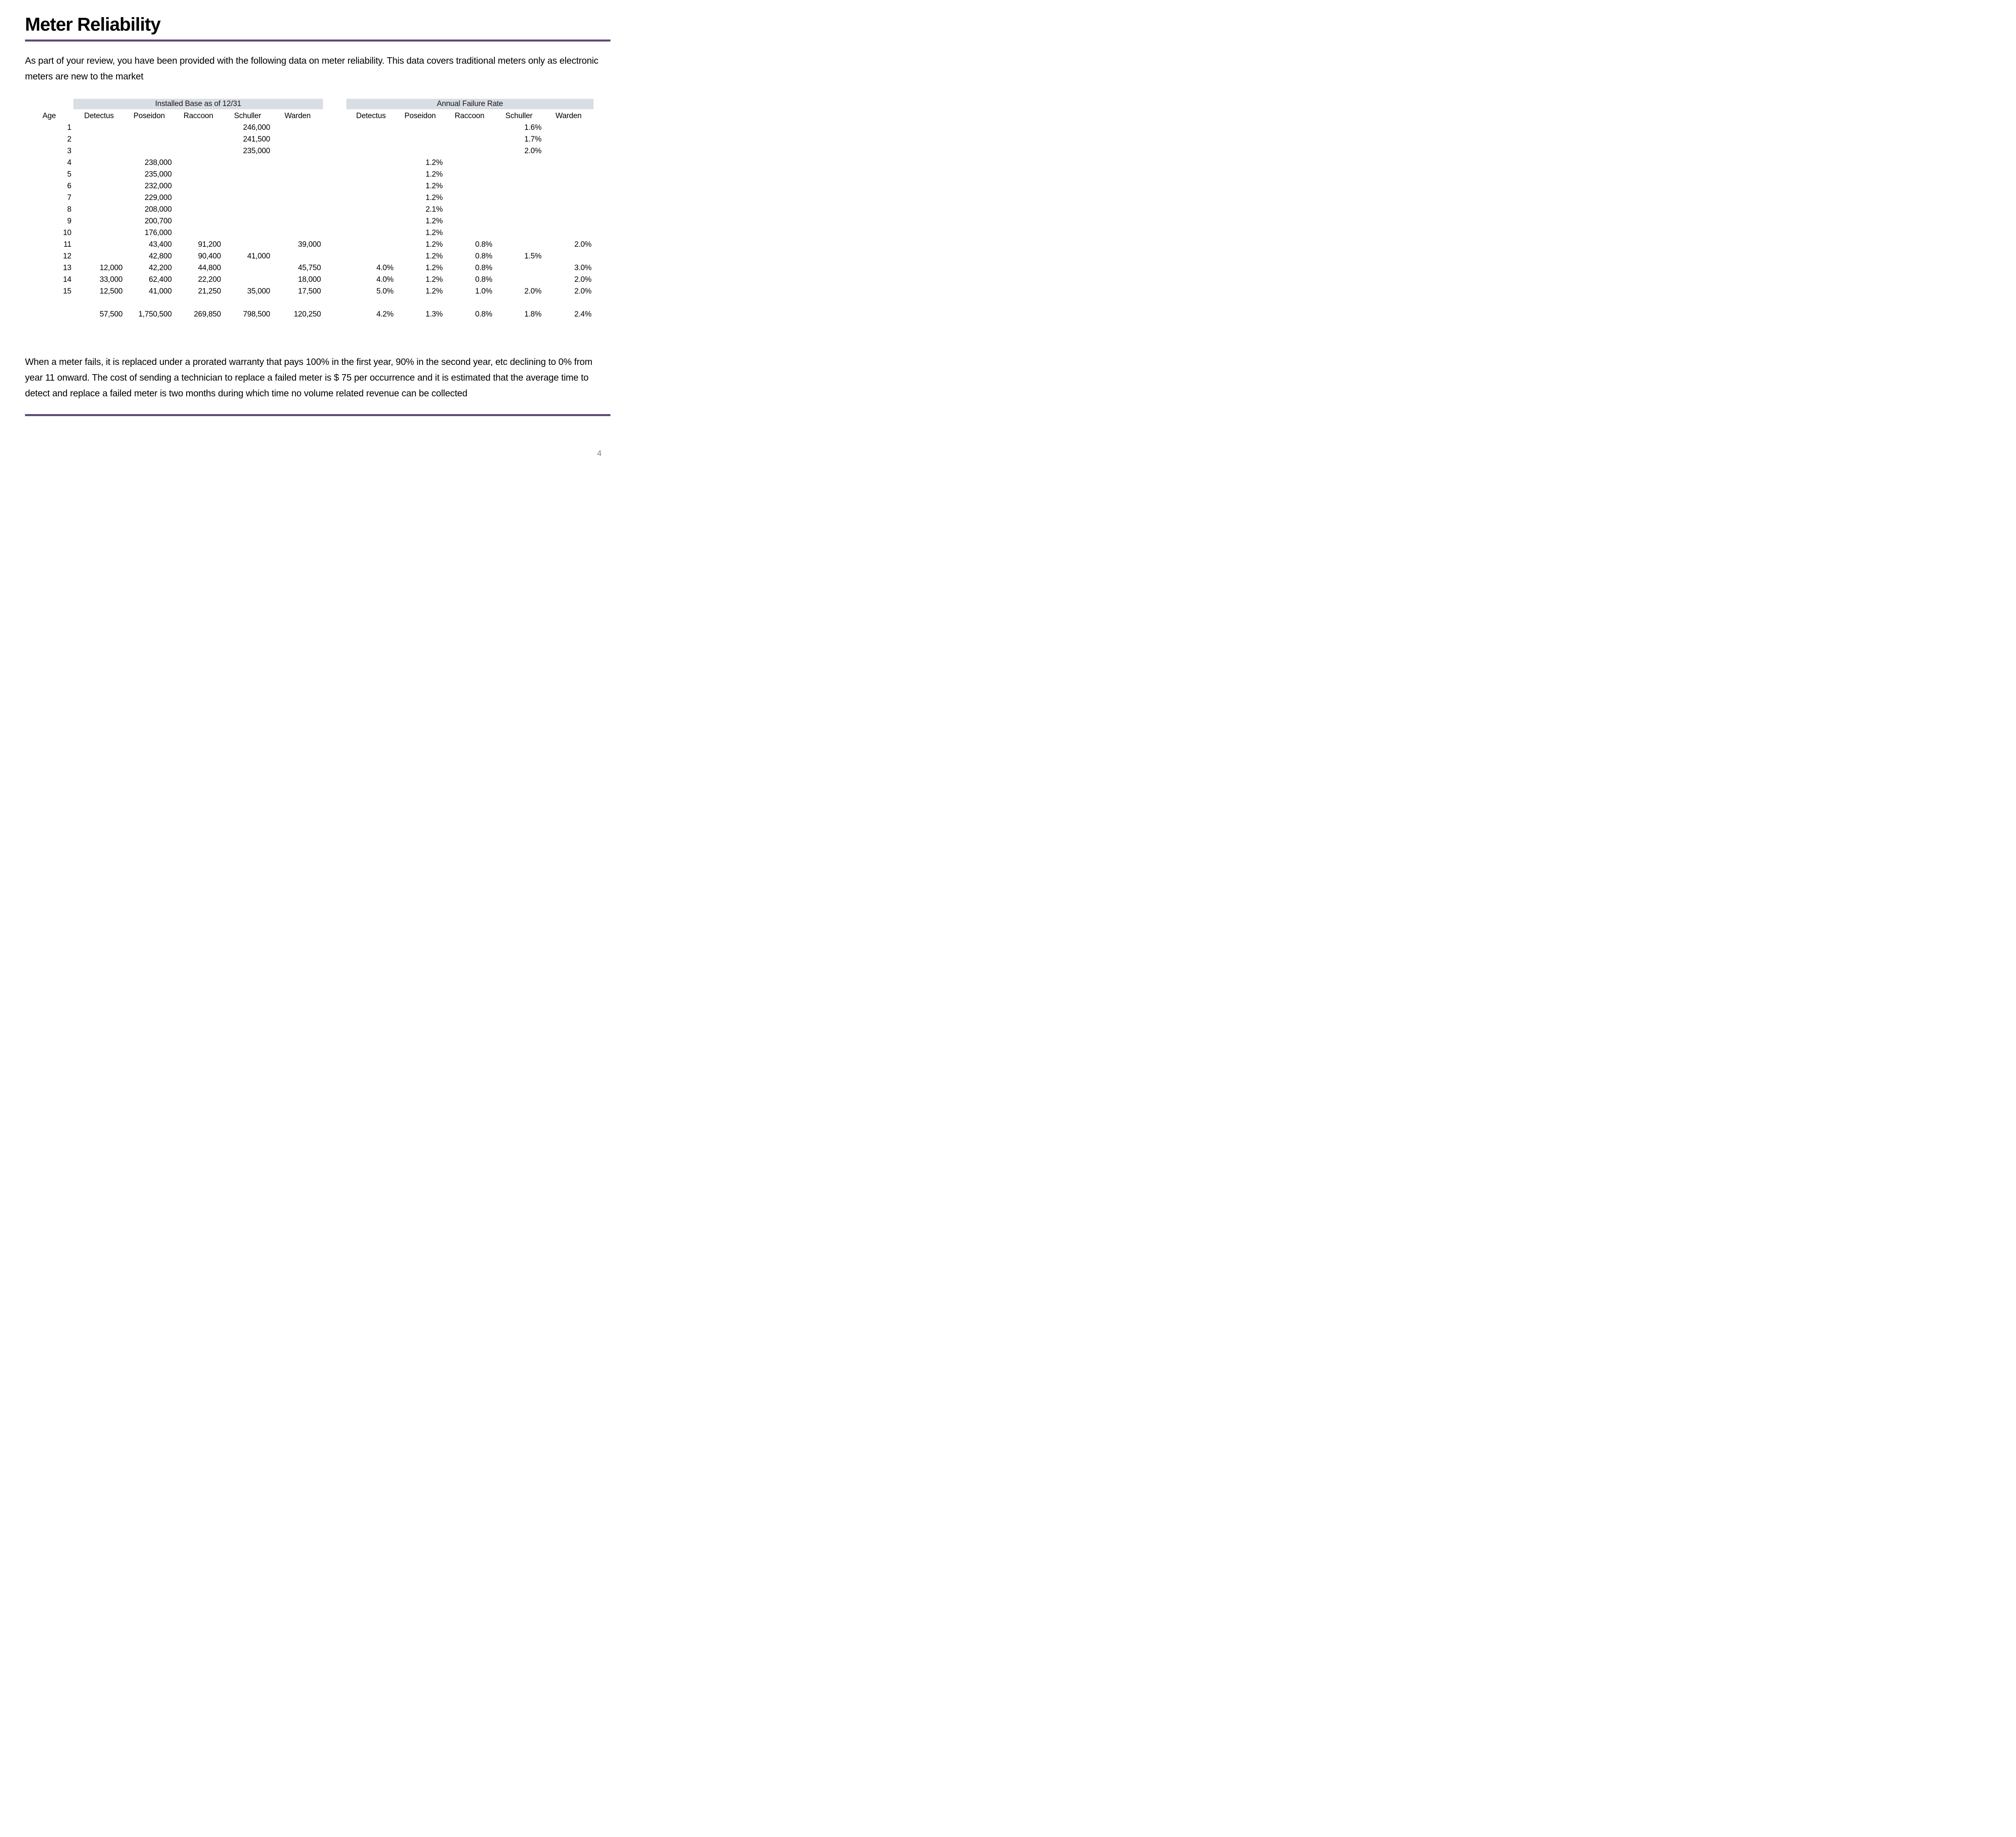 This screenshot has width=2016, height=1837. I want to click on installed-detectus-cell: 33,000, so click(112, 279).